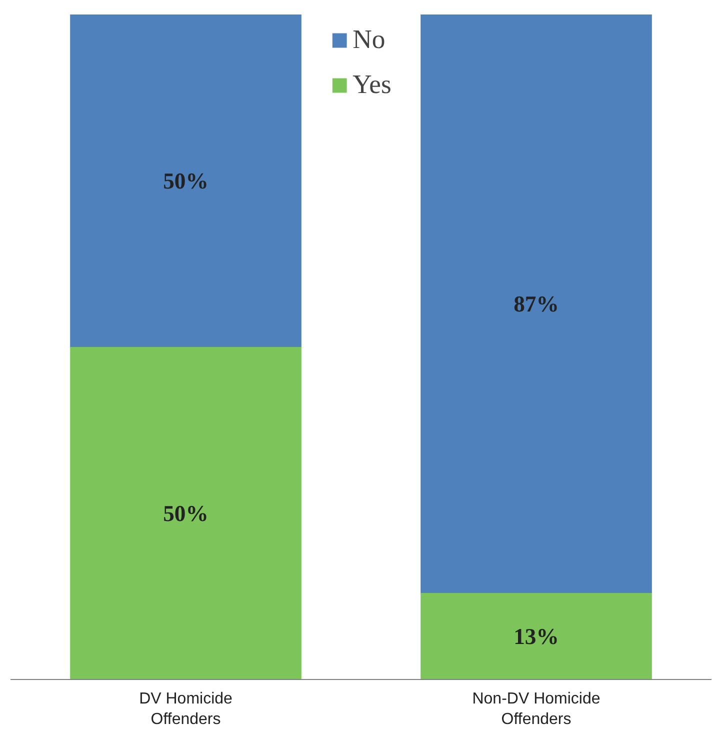 Image resolution: width=721 pixels, height=730 pixels. Describe the element at coordinates (536, 636) in the screenshot. I see `data-label: 13%` at that location.